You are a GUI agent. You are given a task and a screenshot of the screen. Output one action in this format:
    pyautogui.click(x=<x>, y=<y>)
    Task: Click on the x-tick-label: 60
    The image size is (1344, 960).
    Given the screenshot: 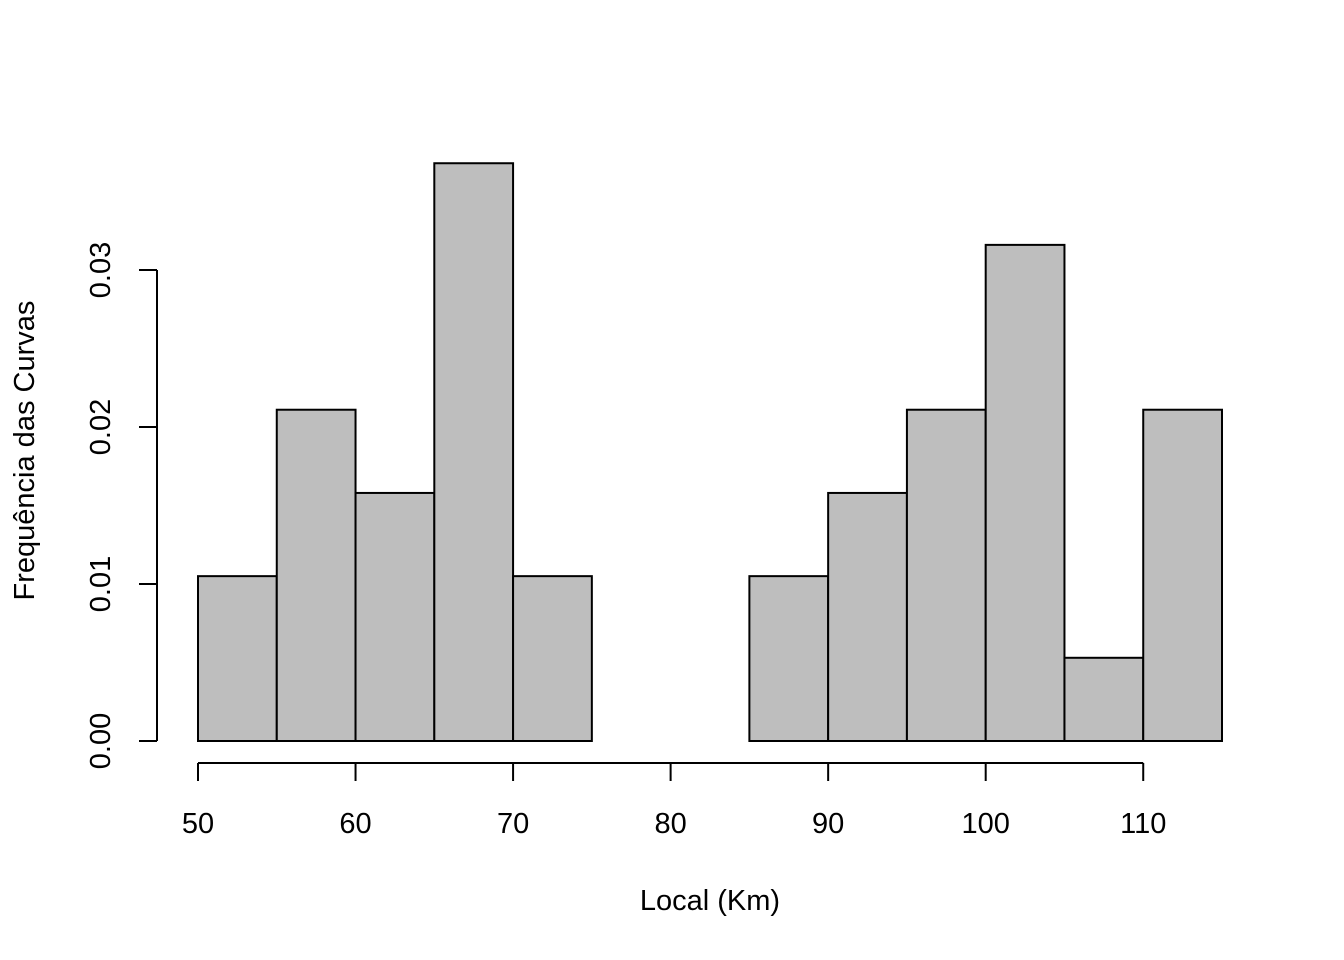 What is the action you would take?
    pyautogui.click(x=355, y=824)
    